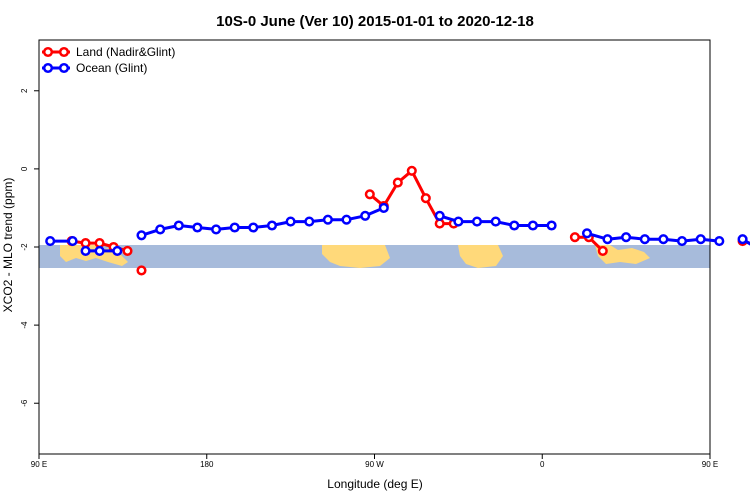  I want to click on y-tick-label: -6, so click(24, 403).